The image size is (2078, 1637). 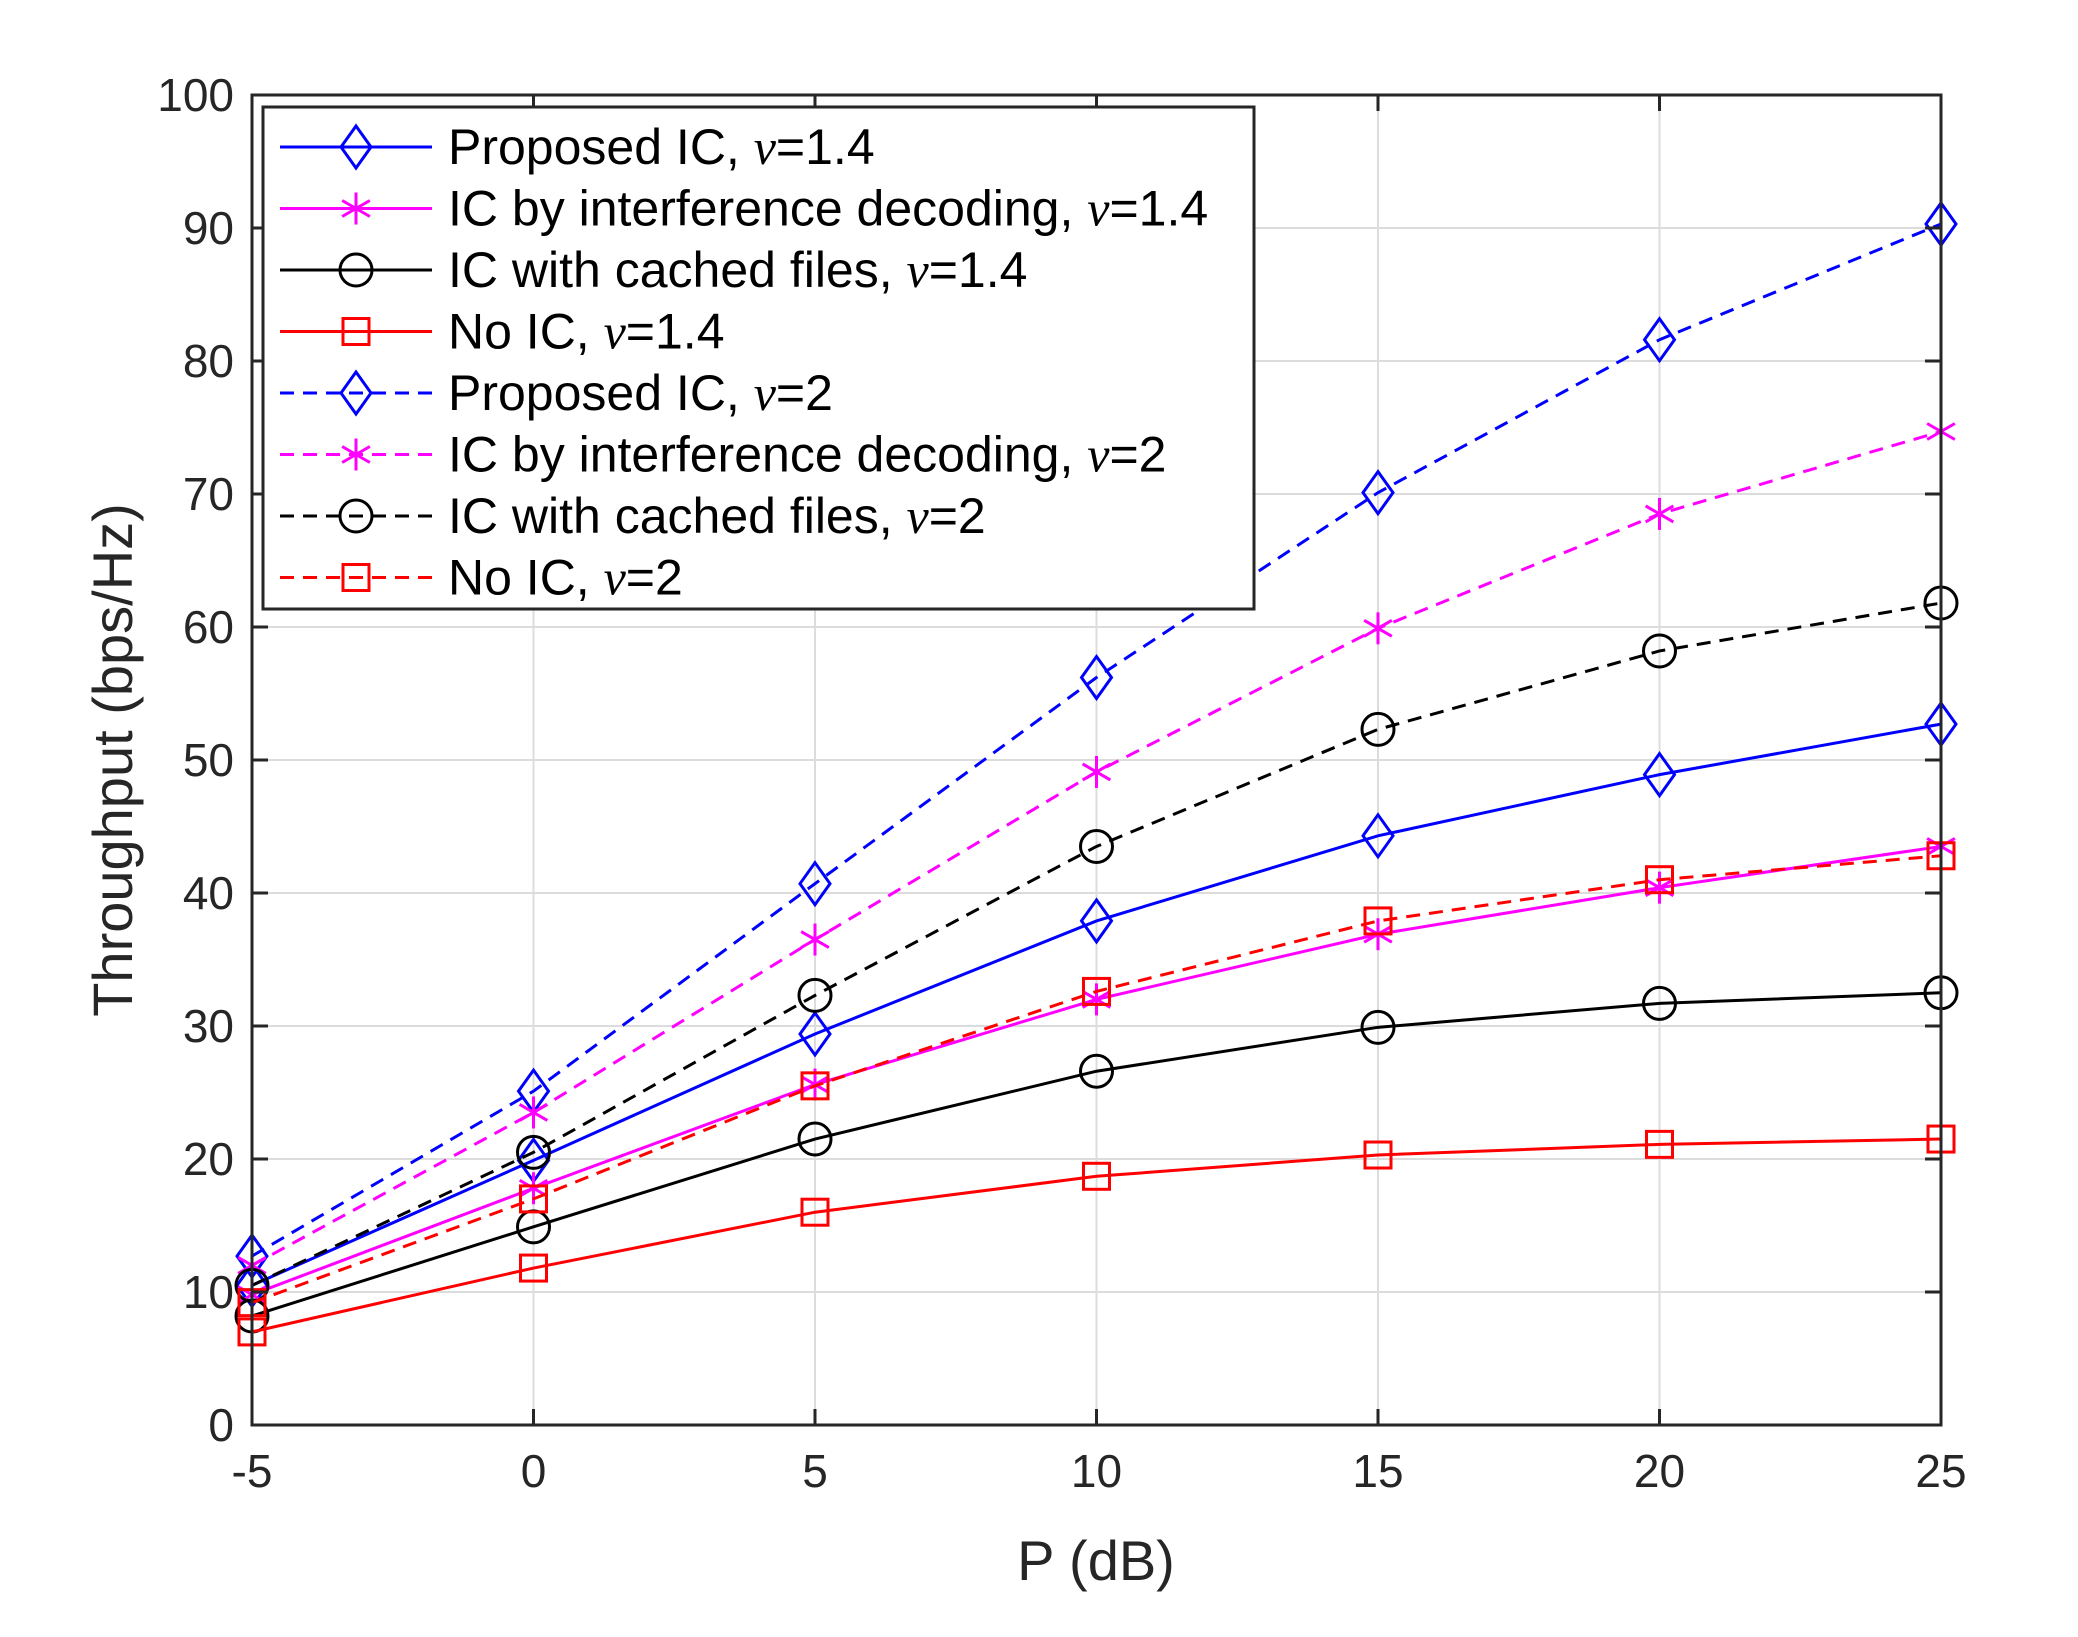 What do you see at coordinates (1096, 1471) in the screenshot?
I see `x-tick-label: 10` at bounding box center [1096, 1471].